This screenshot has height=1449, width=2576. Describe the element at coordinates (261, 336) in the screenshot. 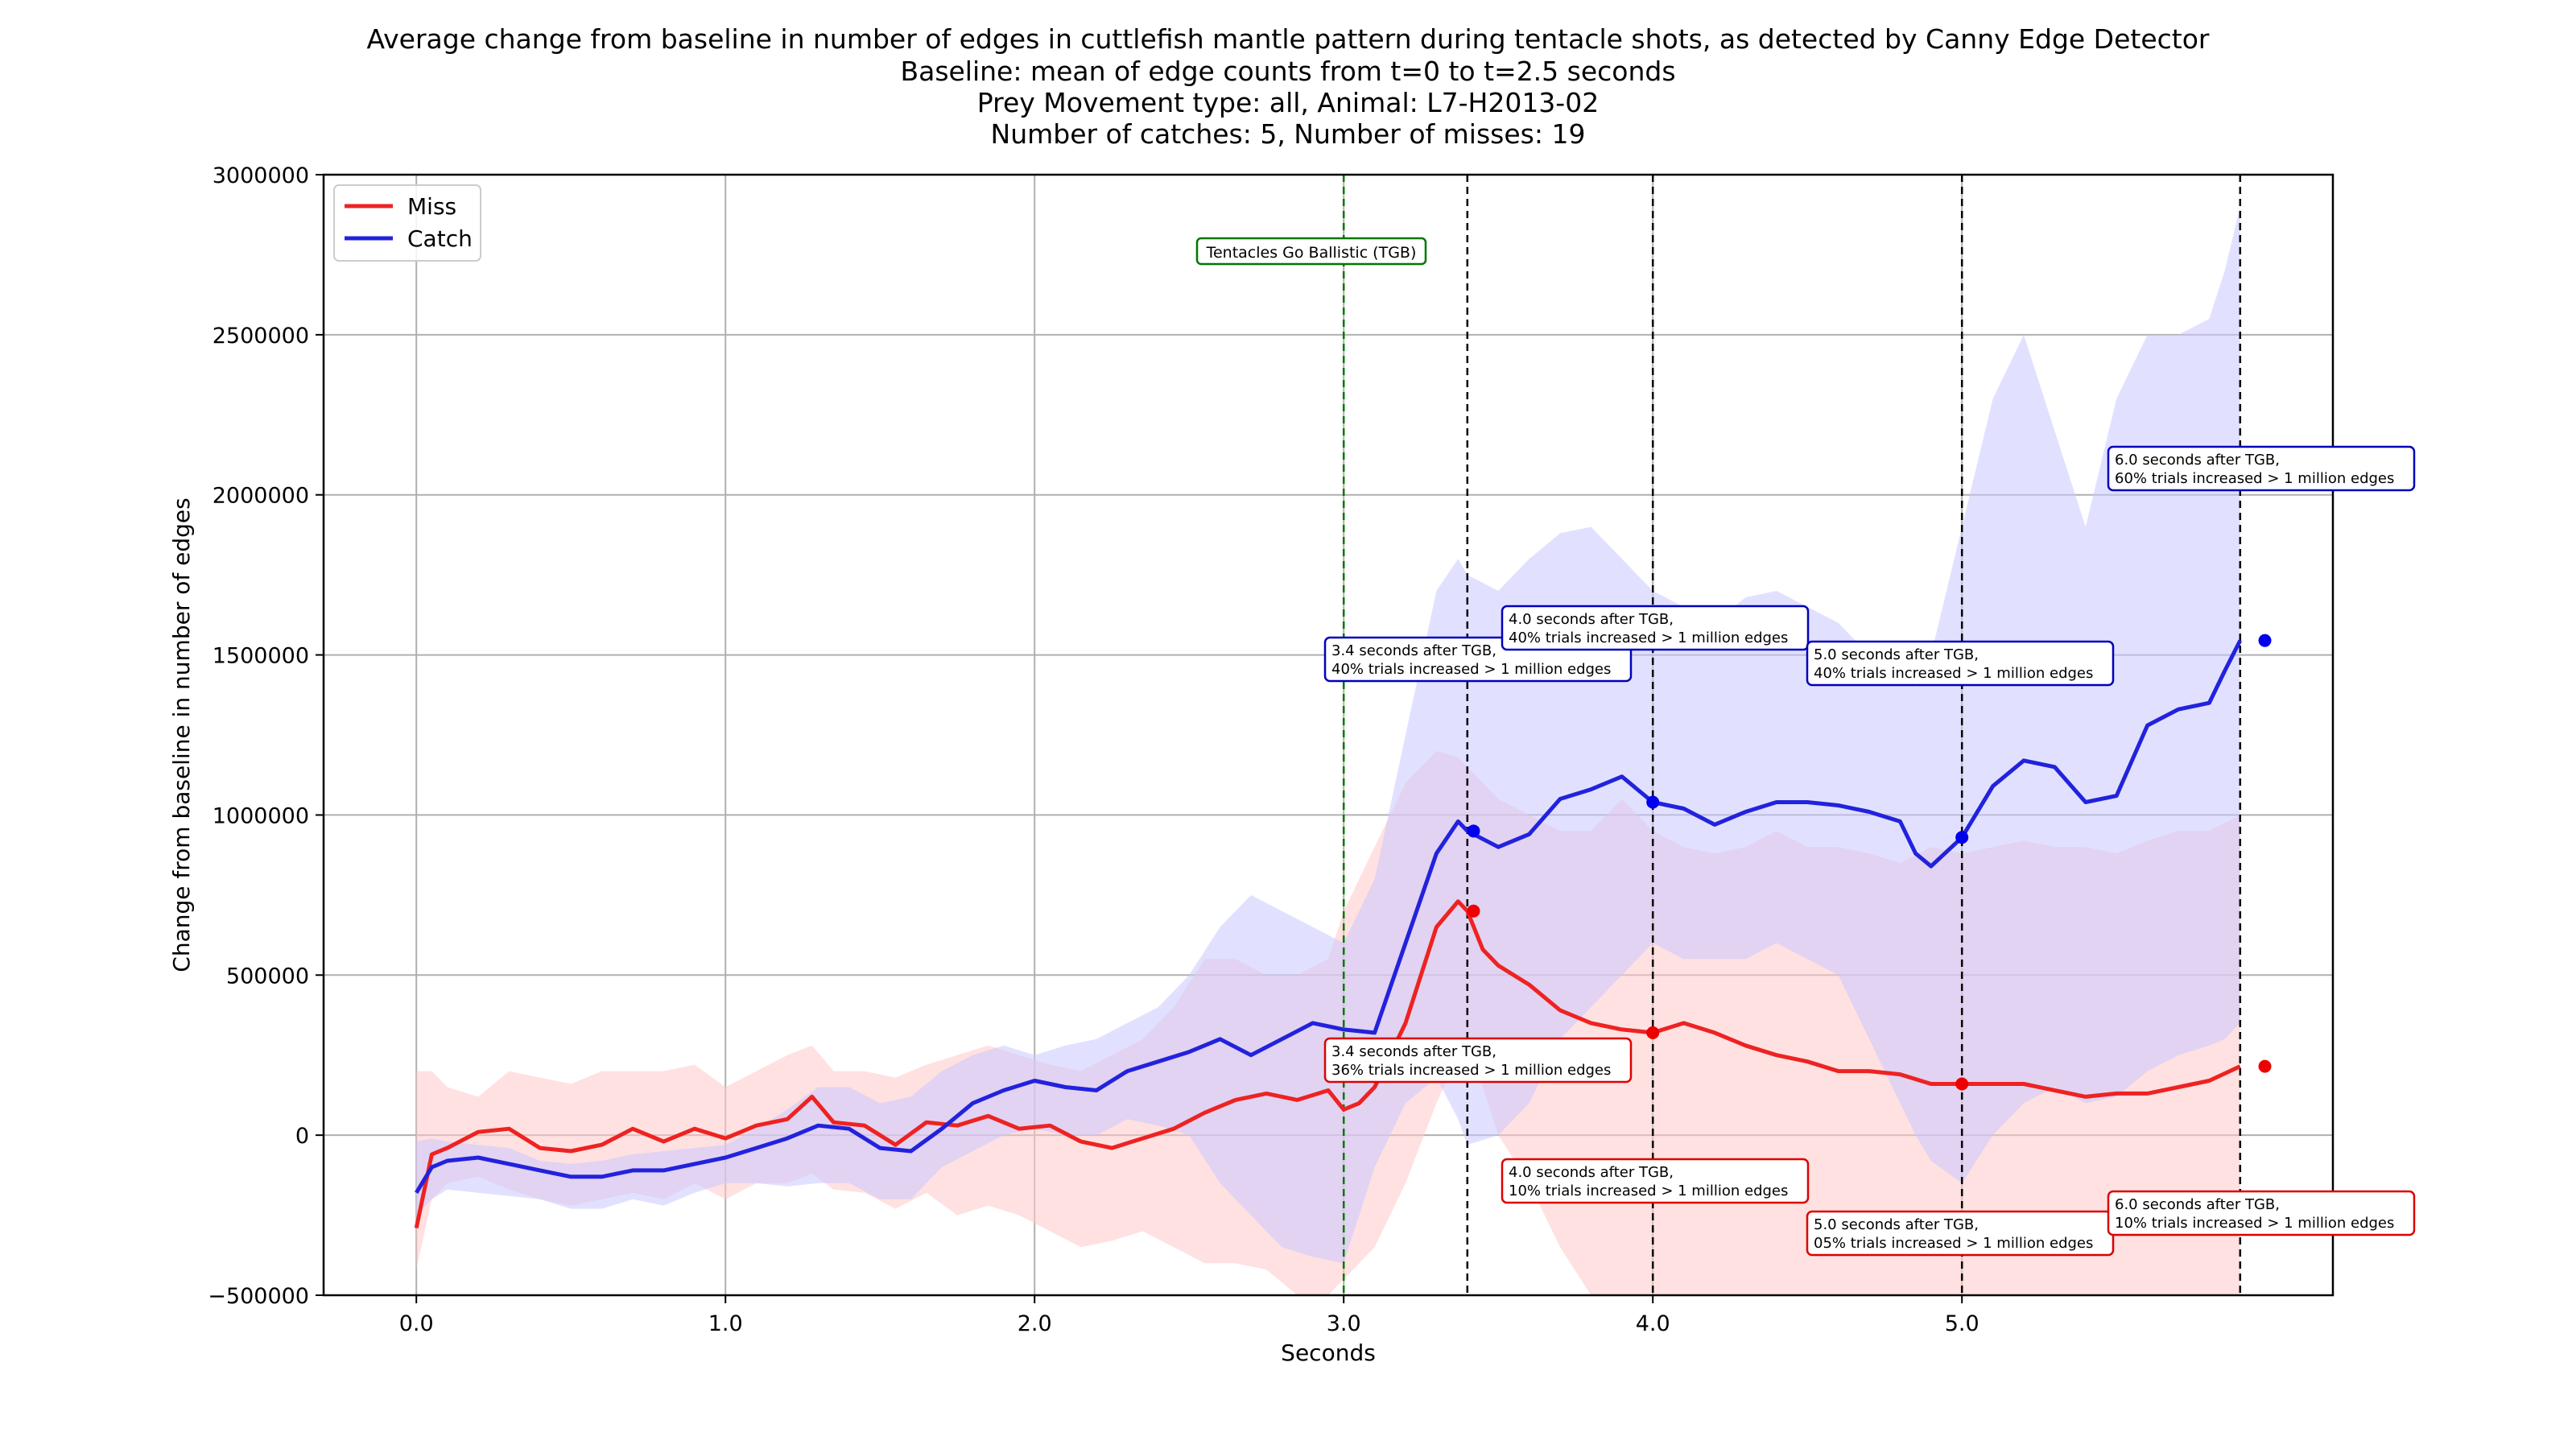

I see `y-tick-label: 2500000` at that location.